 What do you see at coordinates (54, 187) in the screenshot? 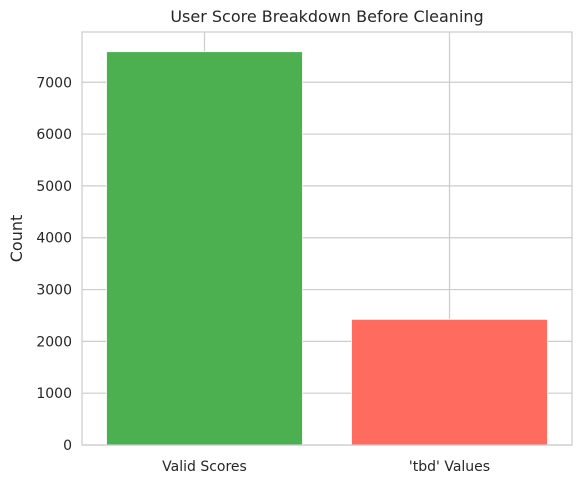
I see `y-tick-label: 5000` at bounding box center [54, 187].